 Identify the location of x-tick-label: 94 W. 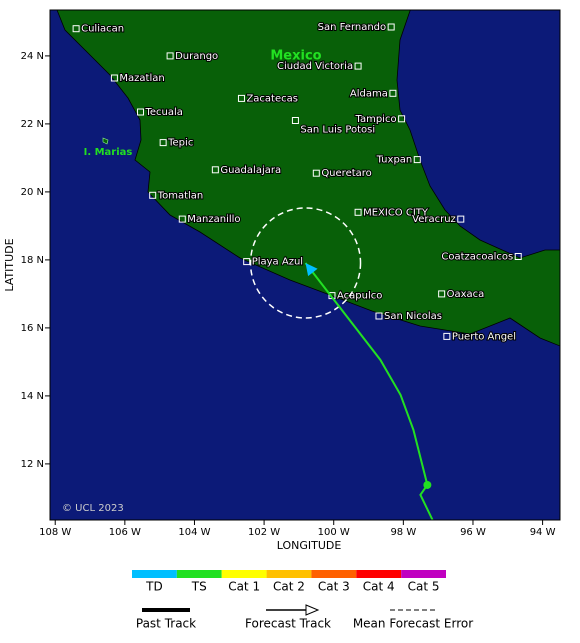
(543, 532).